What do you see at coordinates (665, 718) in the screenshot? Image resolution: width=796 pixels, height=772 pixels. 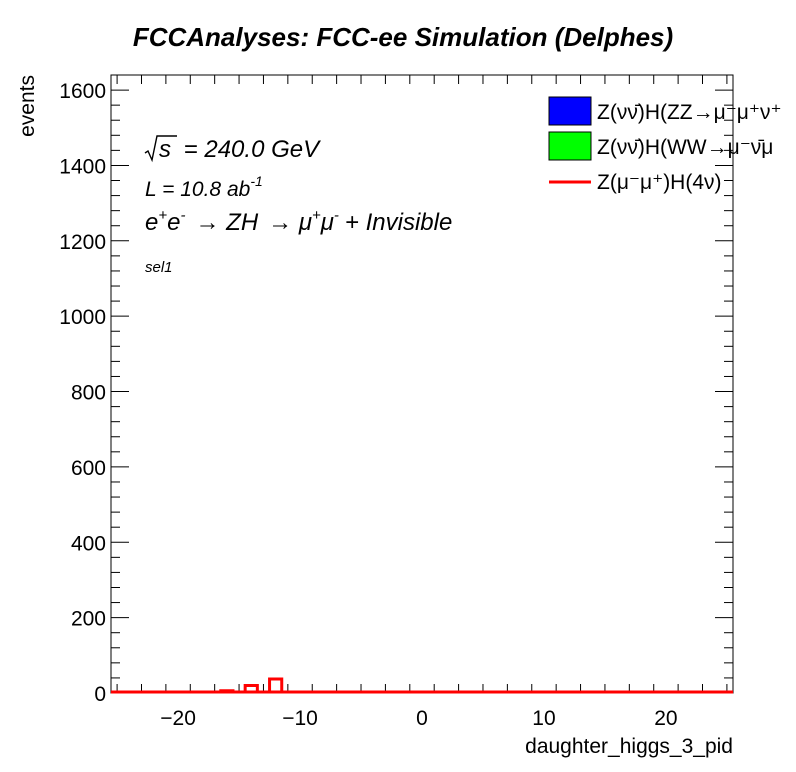 I see `x-tick-label: 20` at bounding box center [665, 718].